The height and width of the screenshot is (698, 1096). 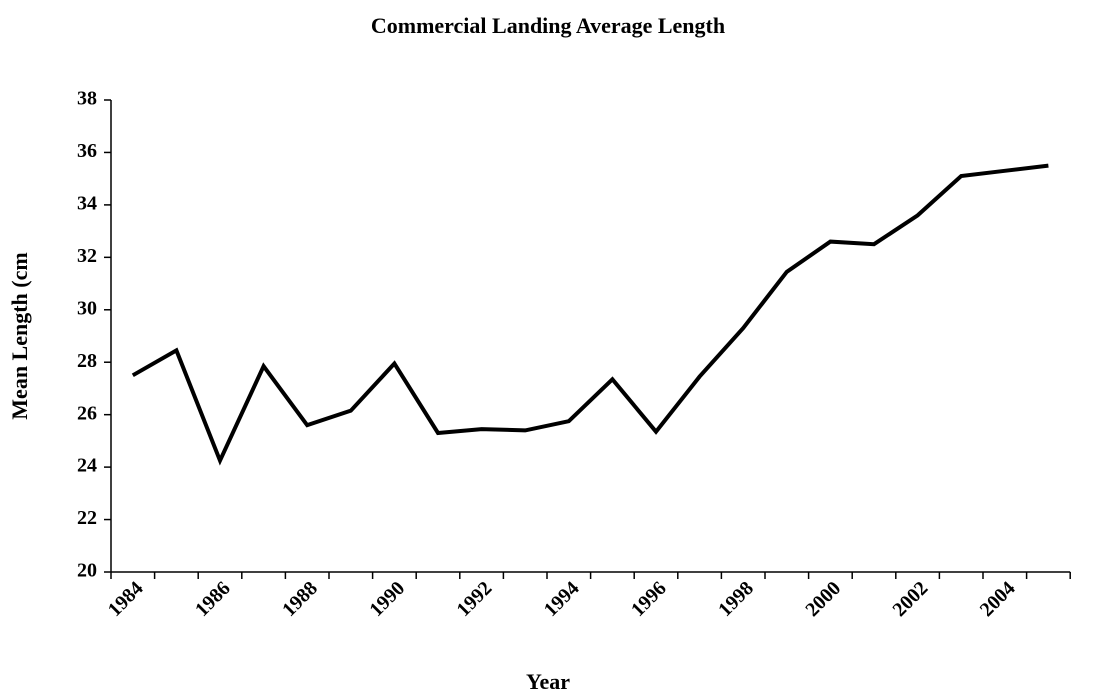 What do you see at coordinates (911, 599) in the screenshot?
I see `x-tick-label: 2002` at bounding box center [911, 599].